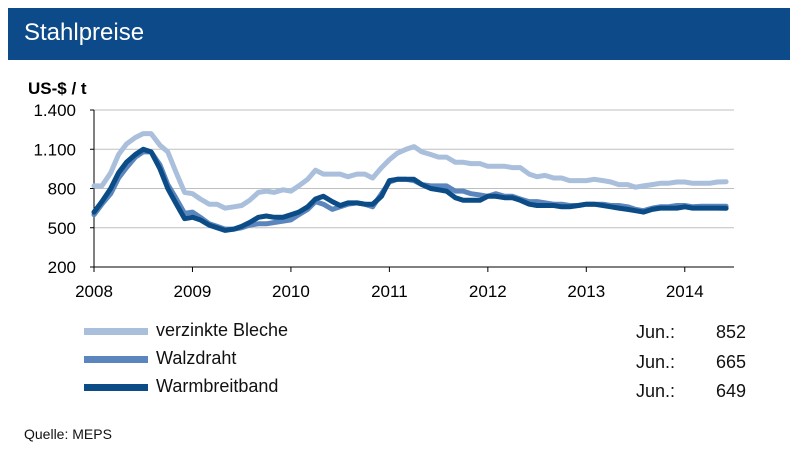 This screenshot has height=453, width=798. Describe the element at coordinates (196, 358) in the screenshot. I see `legend-label-walzdraht: Walzdraht` at that location.